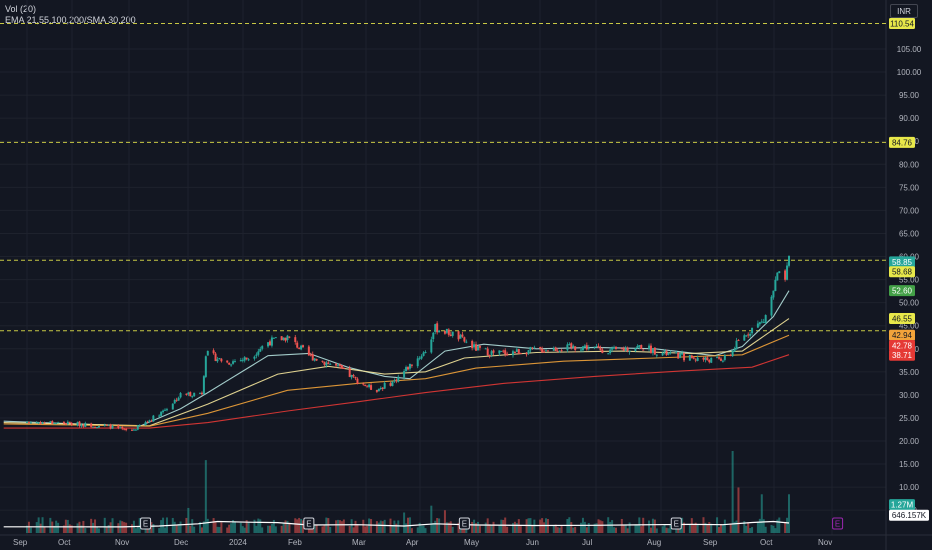 This screenshot has height=550, width=932. Describe the element at coordinates (909, 72) in the screenshot. I see `price-tick-label: 100.00` at that location.